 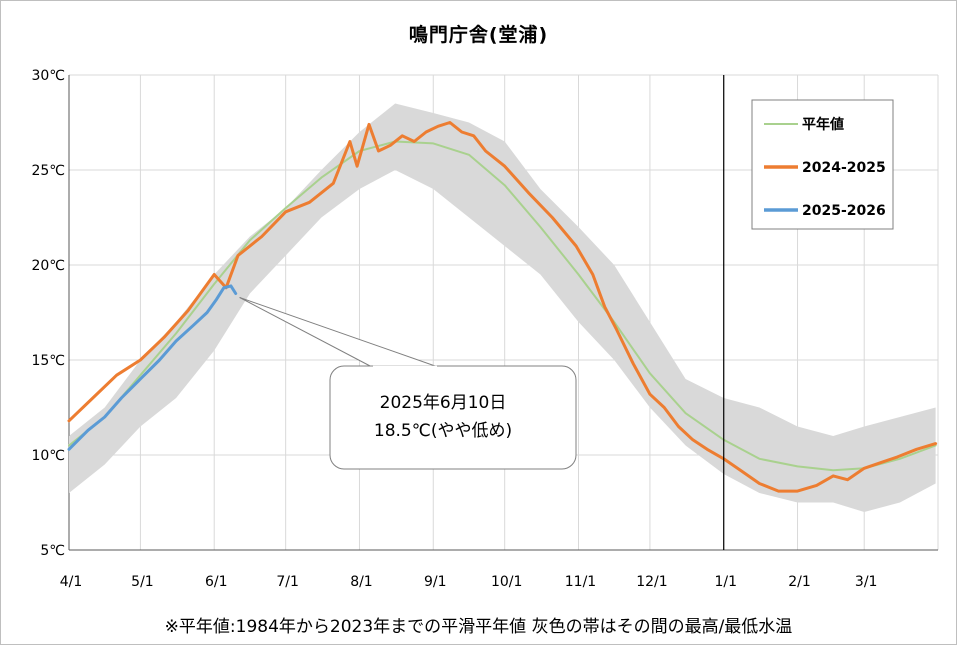 What do you see at coordinates (216, 582) in the screenshot?
I see `x-tick-label-2: 6/1` at bounding box center [216, 582].